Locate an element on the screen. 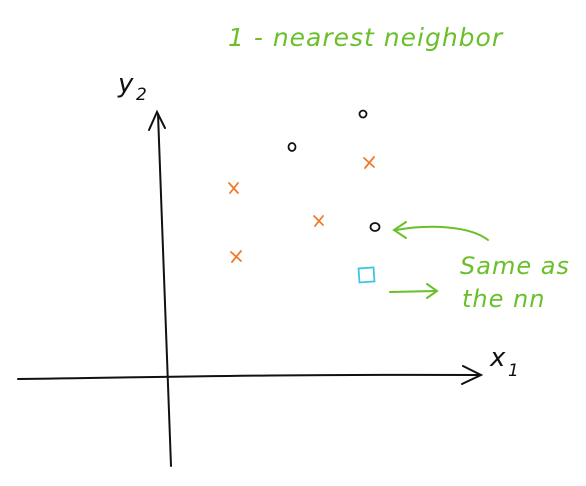  query-square is located at coordinates (366, 275).